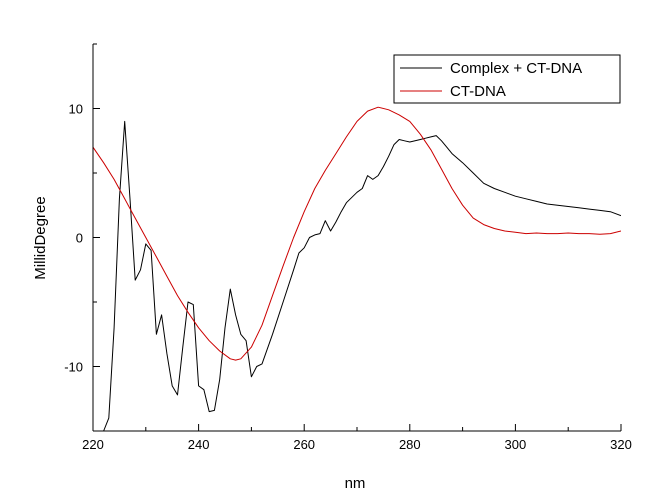 Image resolution: width=668 pixels, height=504 pixels. What do you see at coordinates (355, 483) in the screenshot?
I see `x-axis-title: nm` at bounding box center [355, 483].